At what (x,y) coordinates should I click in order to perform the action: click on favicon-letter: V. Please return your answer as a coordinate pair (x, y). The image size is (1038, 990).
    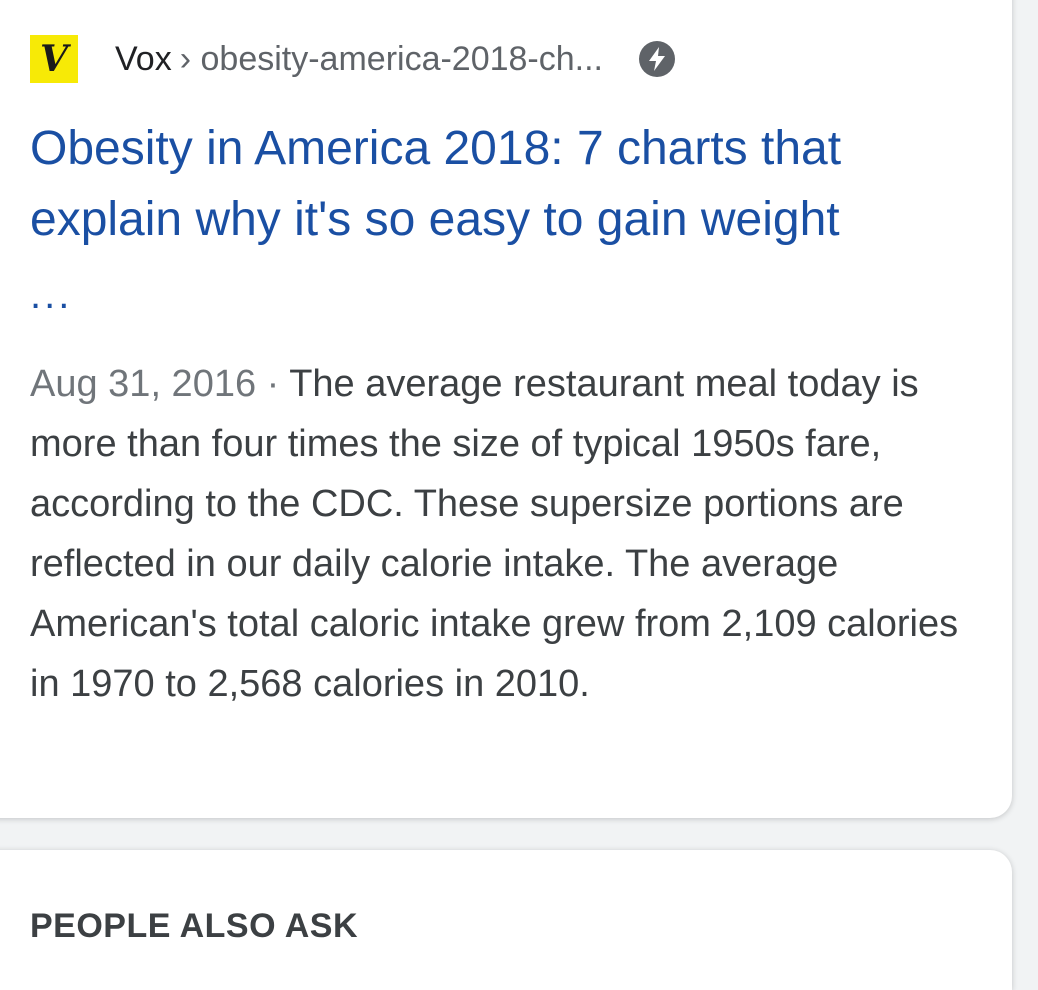
    Looking at the image, I should click on (54, 59).